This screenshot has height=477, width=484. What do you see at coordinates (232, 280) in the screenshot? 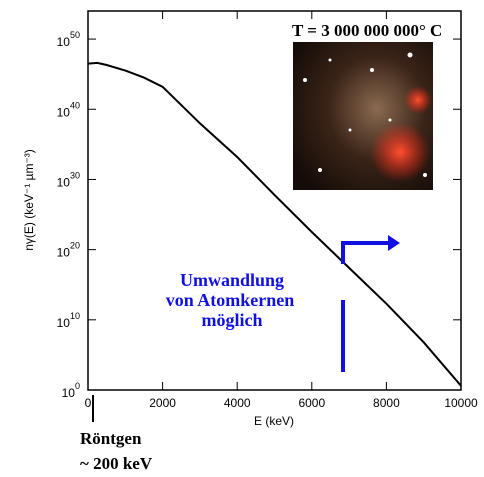
I see `annotation: Umwandlung` at bounding box center [232, 280].